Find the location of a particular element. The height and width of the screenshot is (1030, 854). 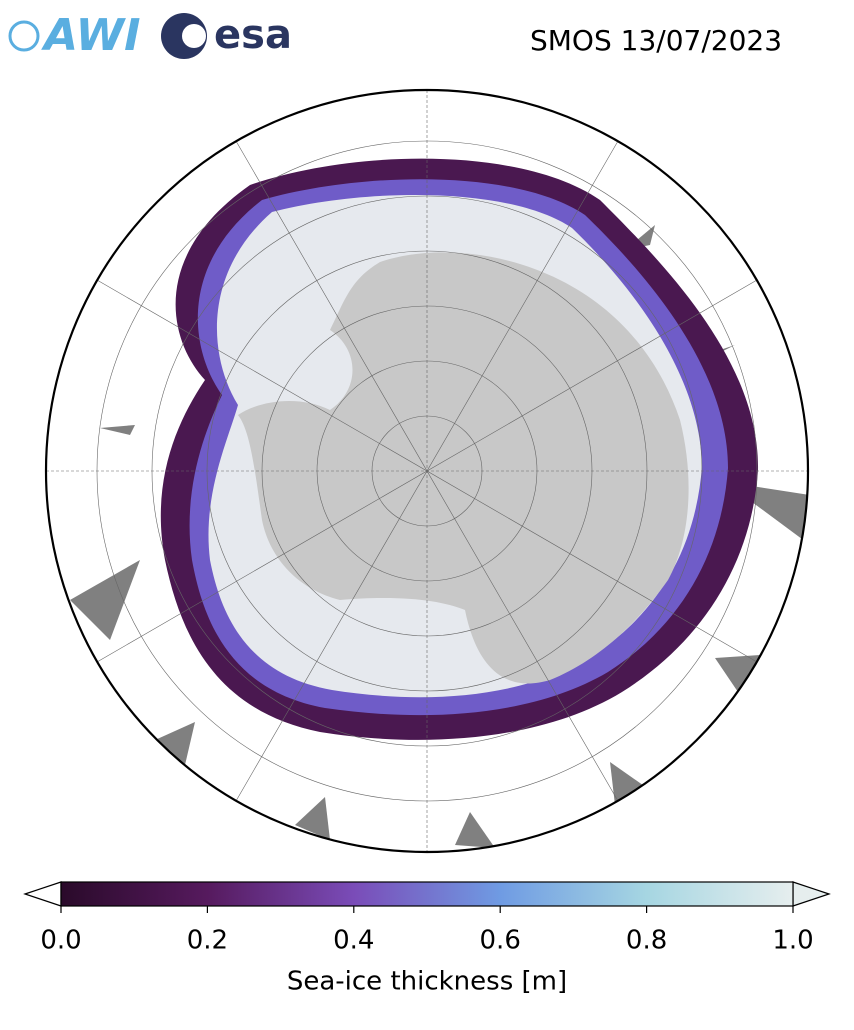

colorbar-body is located at coordinates (427, 894).